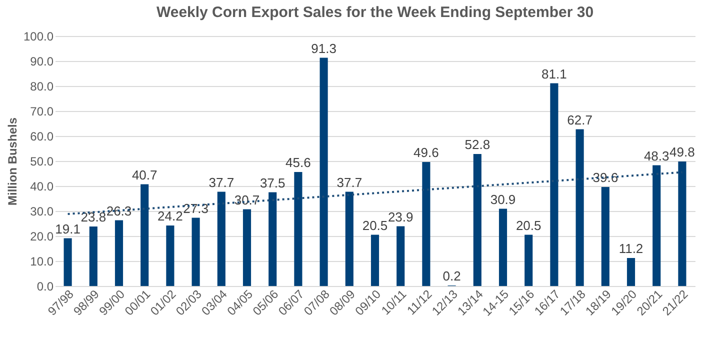 This screenshot has height=337, width=721. Describe the element at coordinates (38, 37) in the screenshot. I see `y-tick-label: 100.0` at that location.